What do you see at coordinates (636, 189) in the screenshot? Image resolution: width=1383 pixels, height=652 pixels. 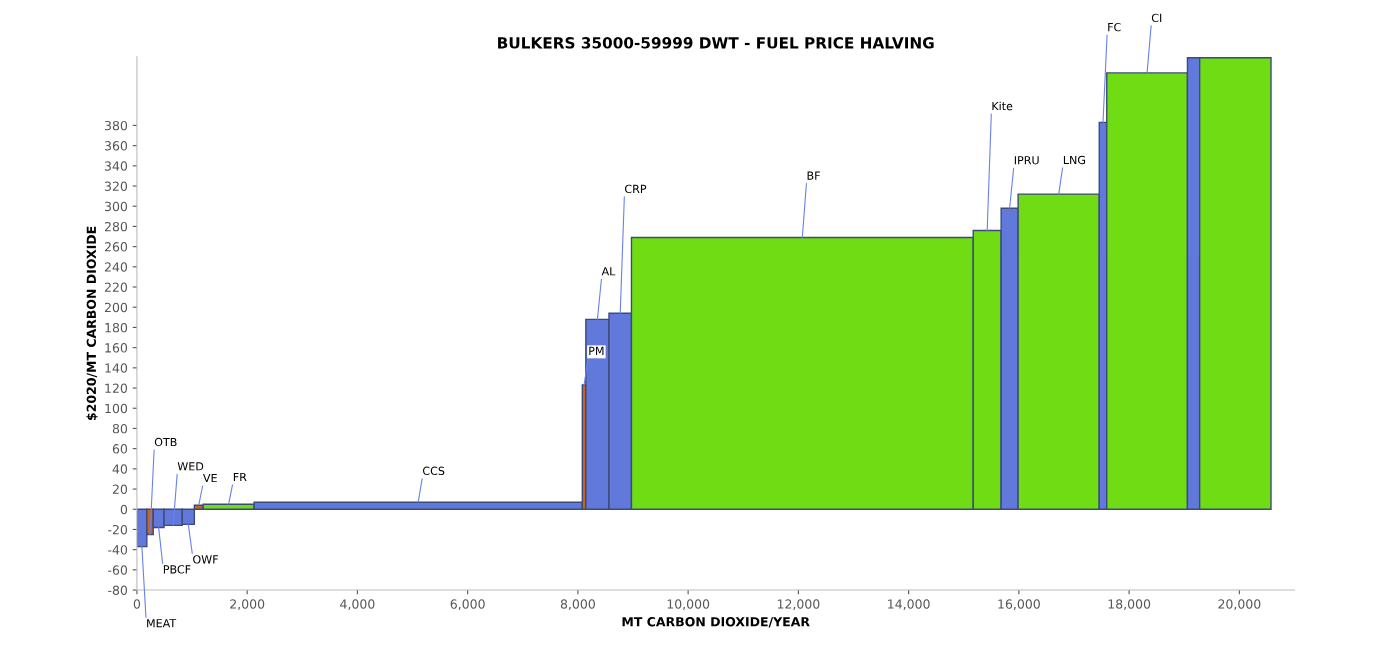 I see `annotation: CRP` at bounding box center [636, 189].